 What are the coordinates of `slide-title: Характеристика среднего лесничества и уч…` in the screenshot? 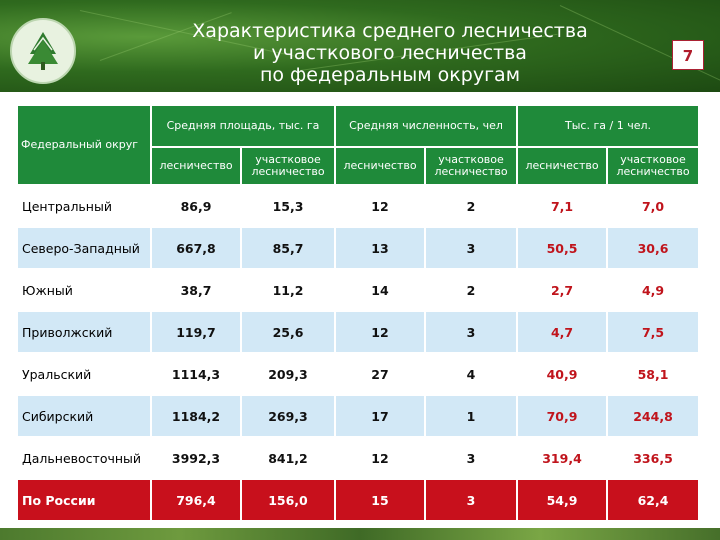 It's located at (390, 53).